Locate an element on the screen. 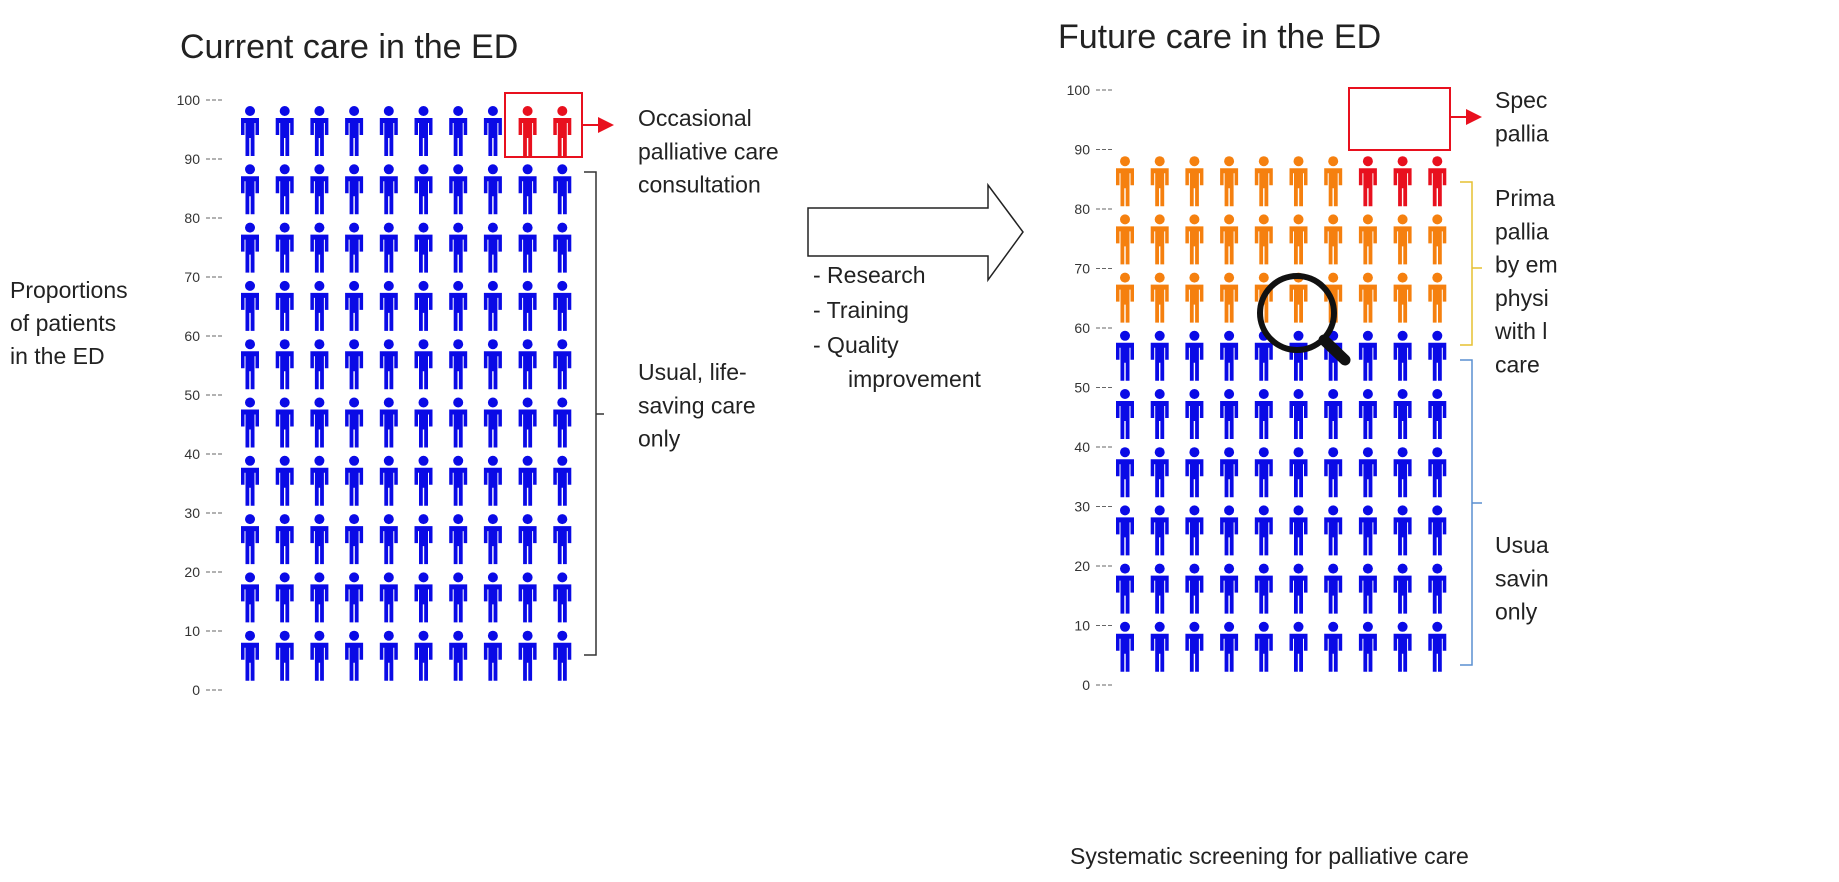 This screenshot has width=1839, height=882. transition-item: improvement is located at coordinates (915, 379).